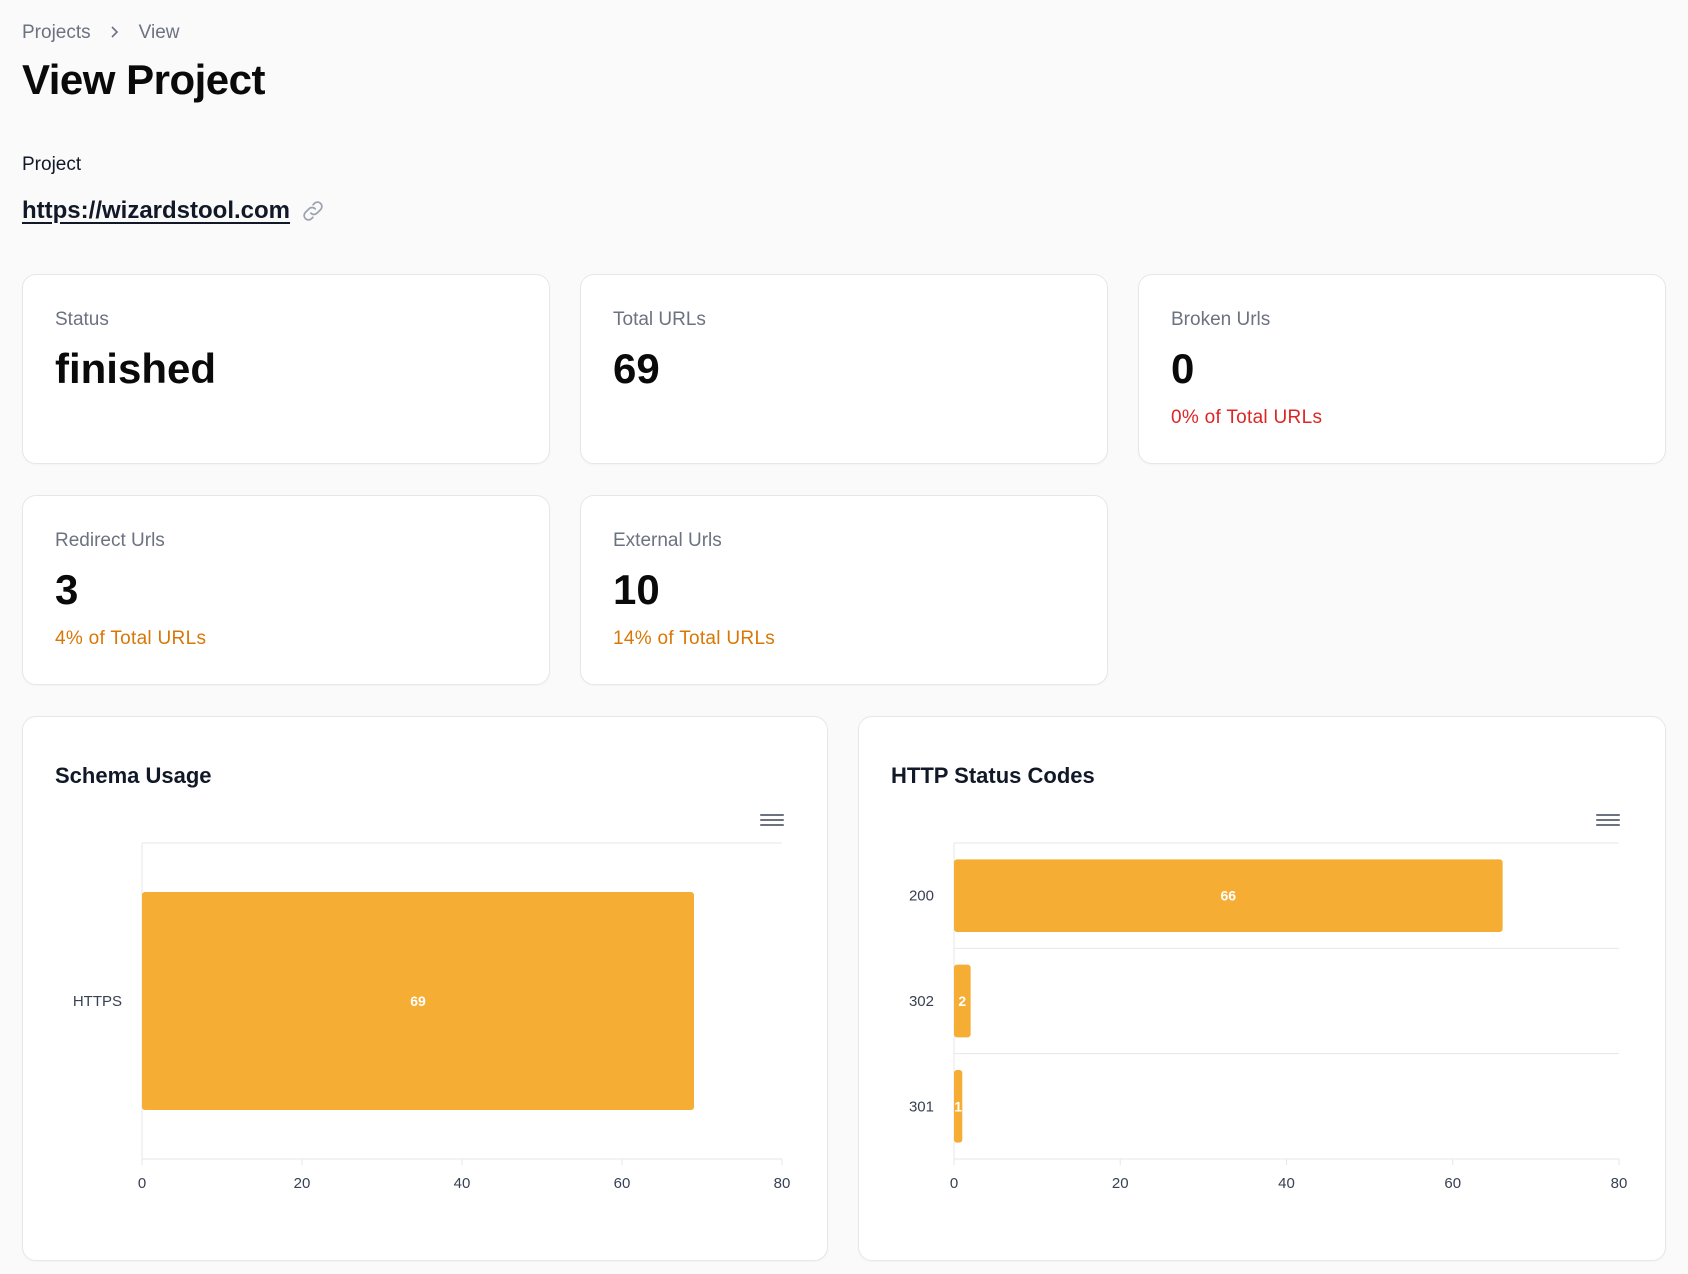 The image size is (1688, 1274). I want to click on external-urls-label: External Urls, so click(667, 540).